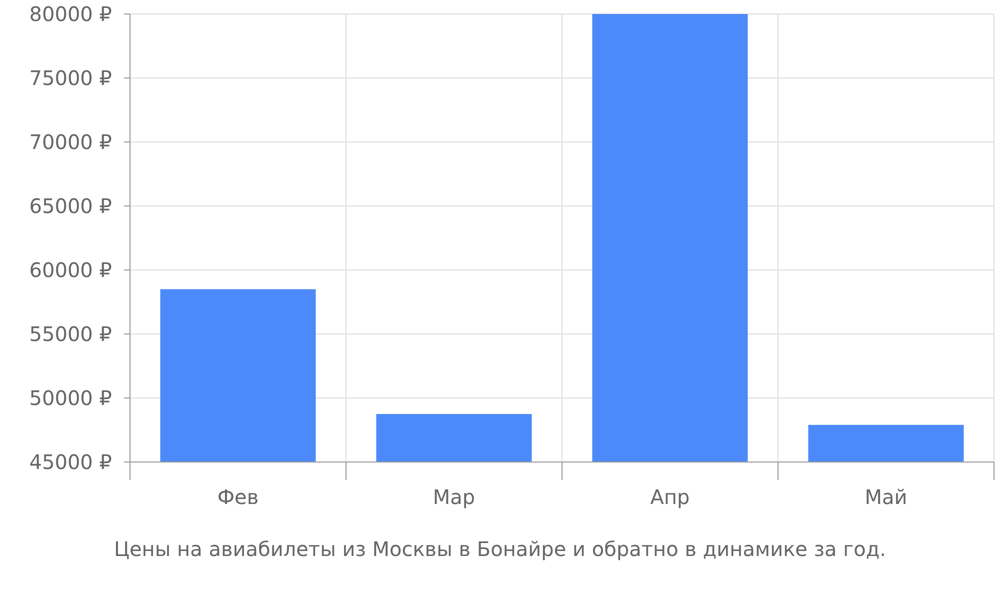 Image resolution: width=1000 pixels, height=600 pixels. Describe the element at coordinates (70, 78) in the screenshot. I see `y-tick-label: 75000 ₽` at that location.